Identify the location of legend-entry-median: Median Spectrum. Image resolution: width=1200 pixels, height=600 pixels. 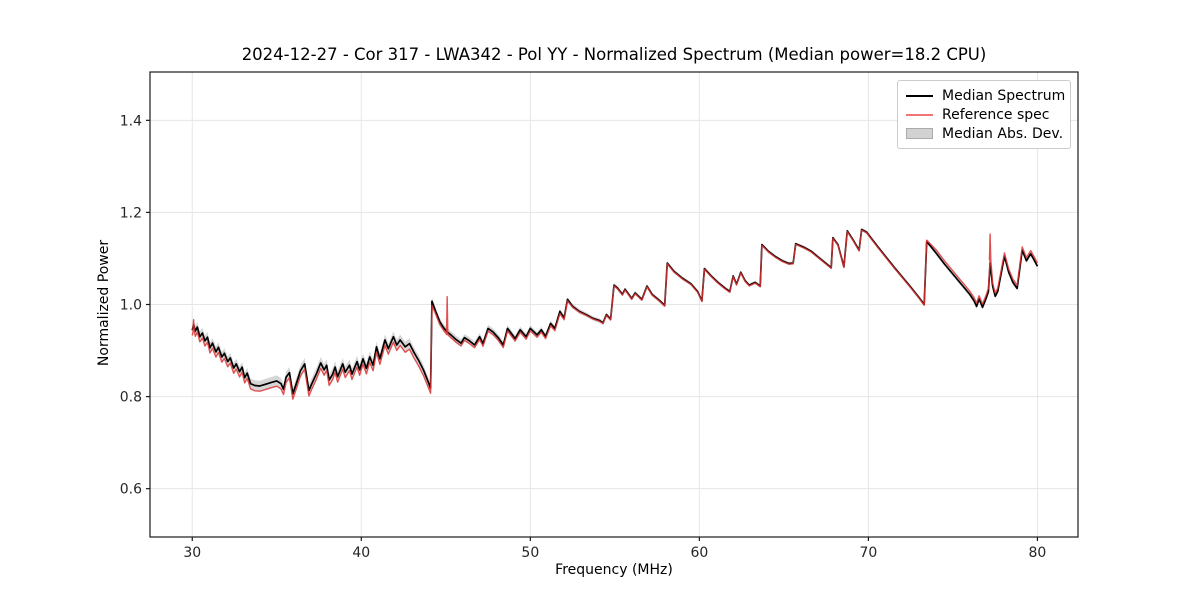
(986, 95).